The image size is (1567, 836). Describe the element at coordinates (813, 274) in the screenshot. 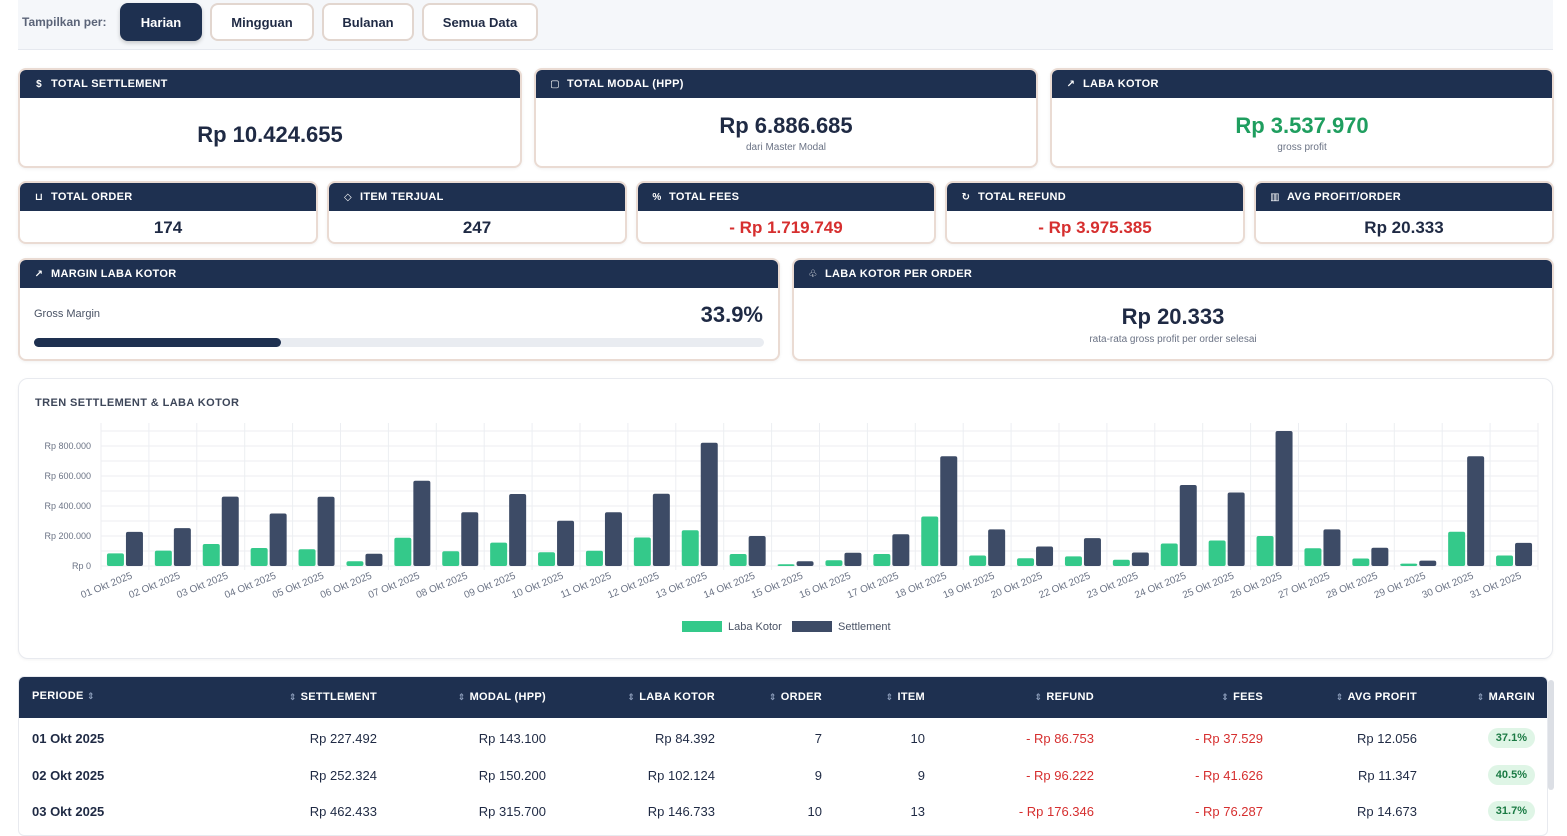

I see `hand-coin-icon: ♧` at that location.